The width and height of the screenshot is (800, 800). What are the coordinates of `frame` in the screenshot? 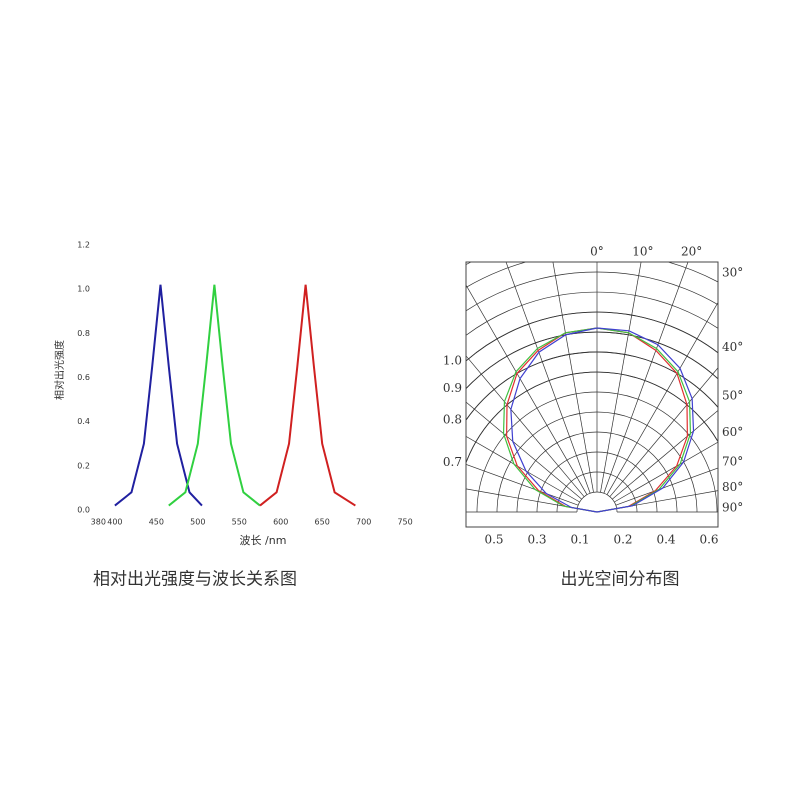 It's located at (592, 394).